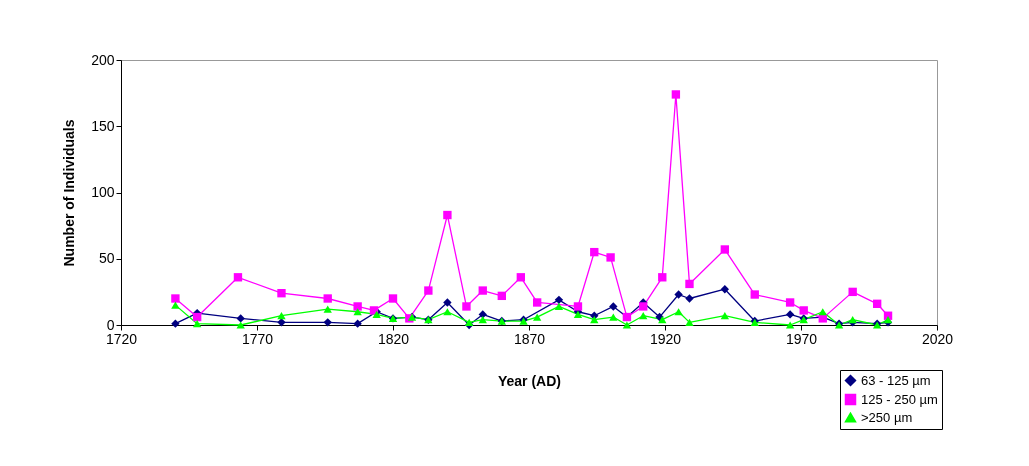  What do you see at coordinates (121, 338) in the screenshot?
I see `x-tick-label: 1720` at bounding box center [121, 338].